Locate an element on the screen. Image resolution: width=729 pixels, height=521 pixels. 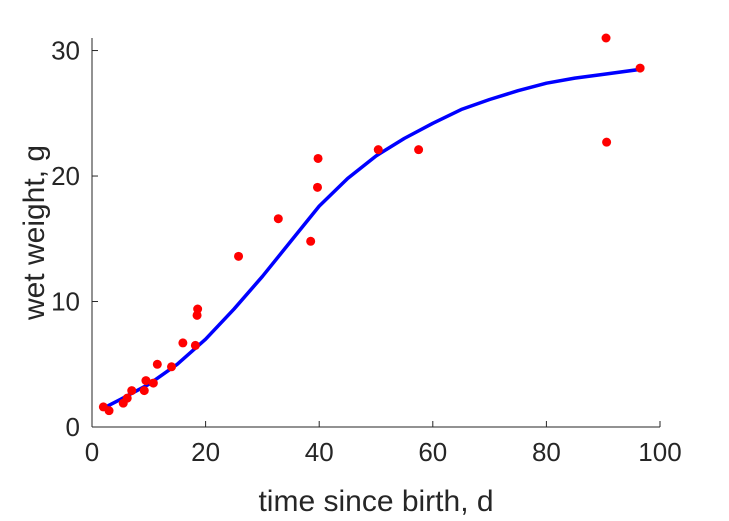
x-tick-label: 0 is located at coordinates (92, 452).